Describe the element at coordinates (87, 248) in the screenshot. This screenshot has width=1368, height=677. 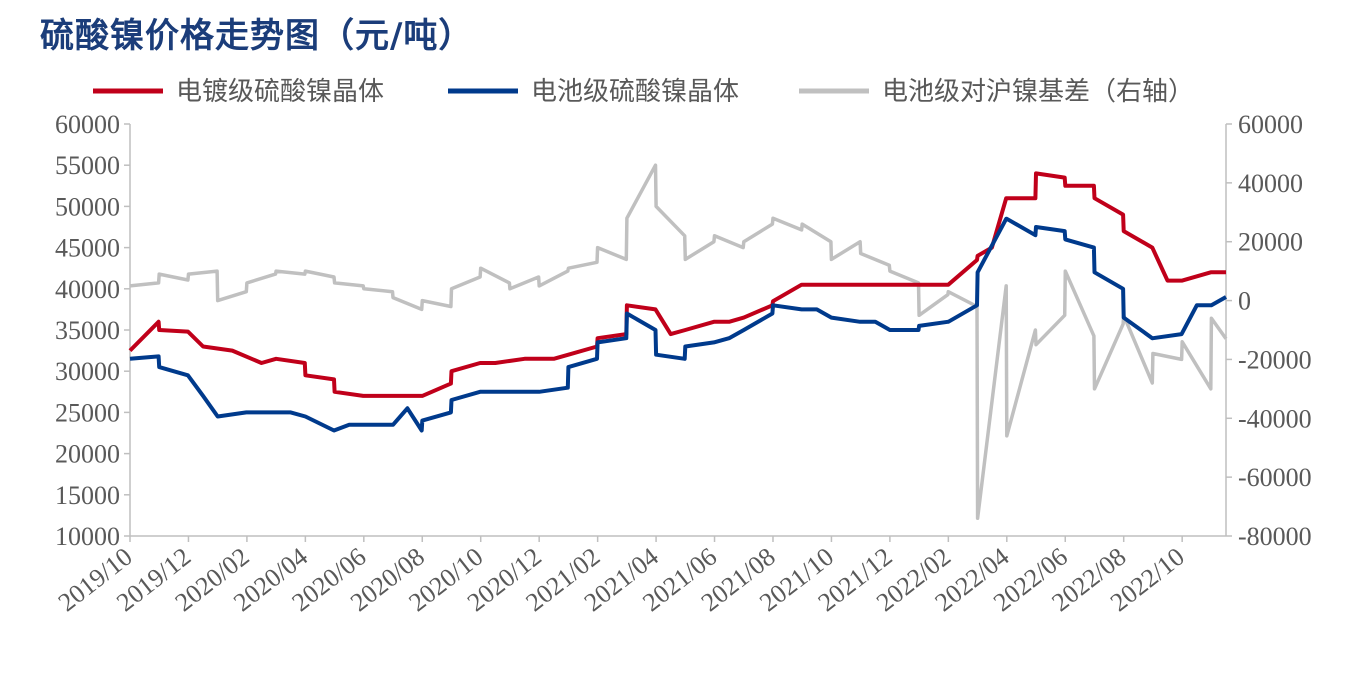
I see `y-left-tick-label: 45000` at that location.